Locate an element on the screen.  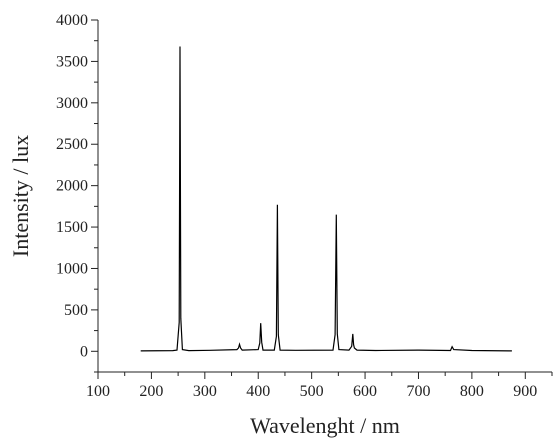
x-tick-label: 100 is located at coordinates (98, 391).